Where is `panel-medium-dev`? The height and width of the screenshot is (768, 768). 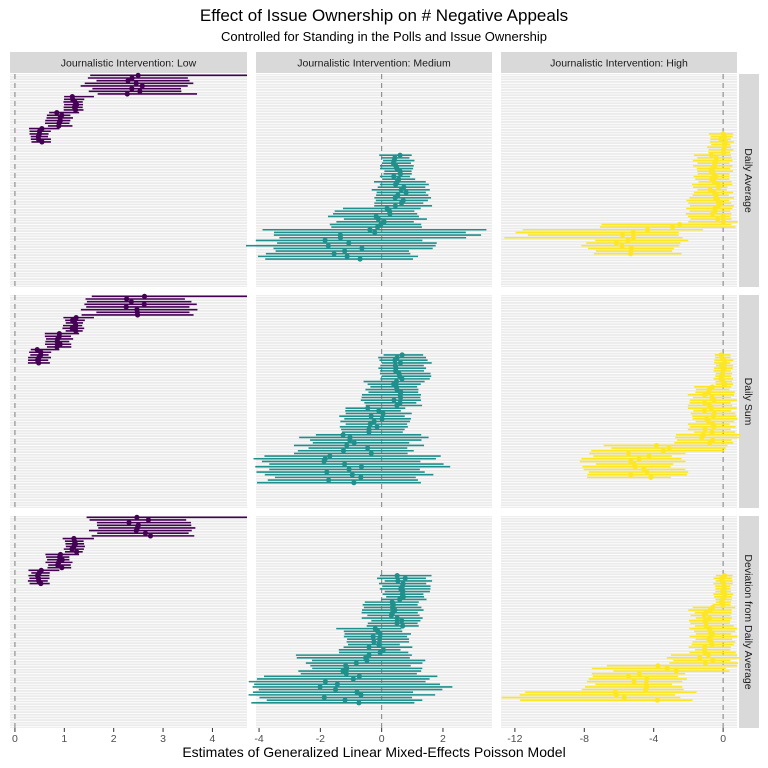 panel-medium-dev is located at coordinates (370, 622).